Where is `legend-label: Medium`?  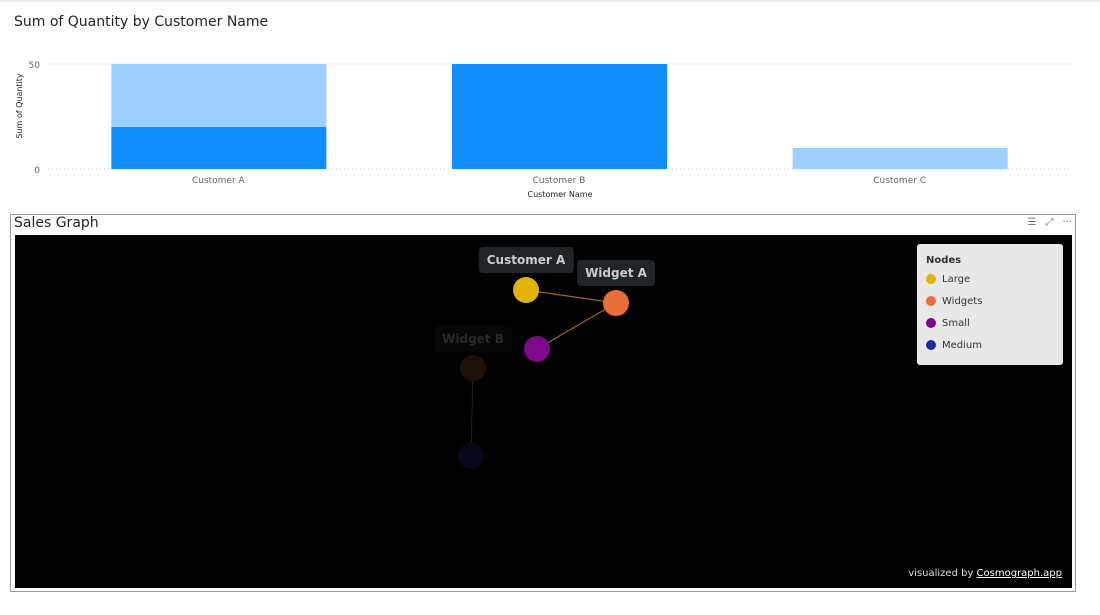
legend-label: Medium is located at coordinates (962, 345).